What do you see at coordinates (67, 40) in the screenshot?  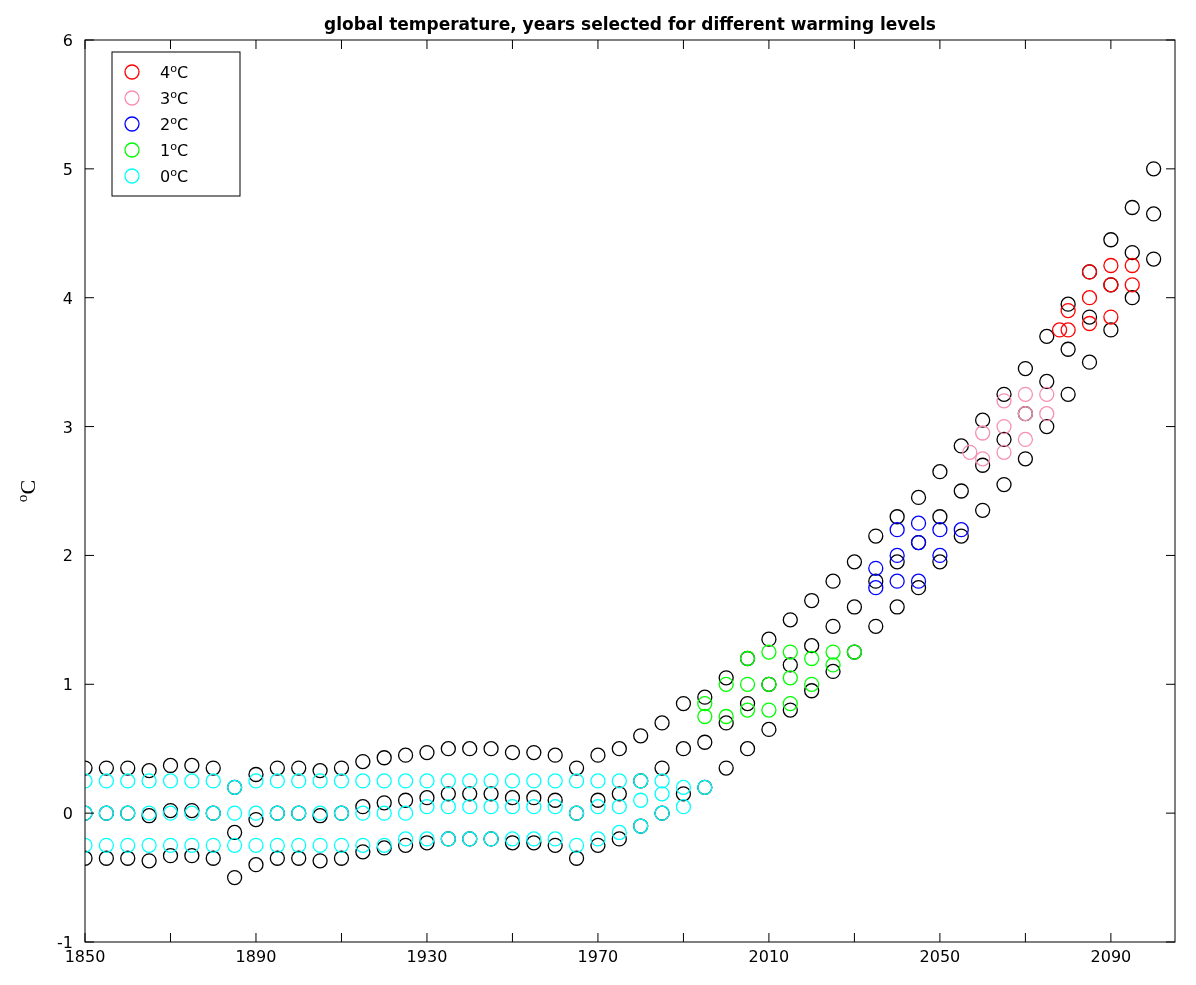 I see `y-tick-label: 6` at bounding box center [67, 40].